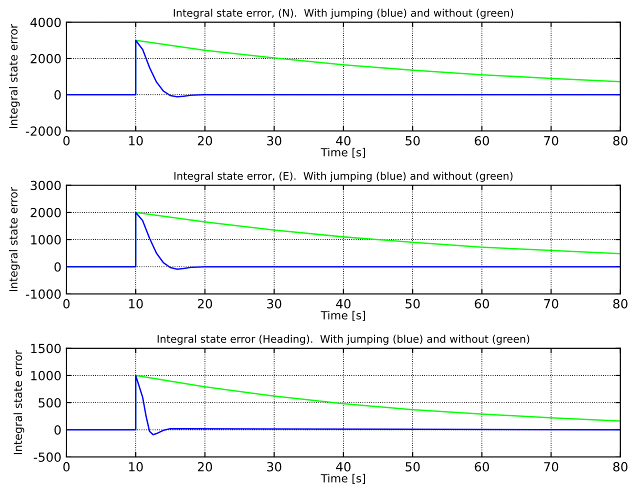 The image size is (633, 494). What do you see at coordinates (344, 13) in the screenshot?
I see `chart-title: Integral state error, (N). With jumping (blue) and without (green)` at bounding box center [344, 13].